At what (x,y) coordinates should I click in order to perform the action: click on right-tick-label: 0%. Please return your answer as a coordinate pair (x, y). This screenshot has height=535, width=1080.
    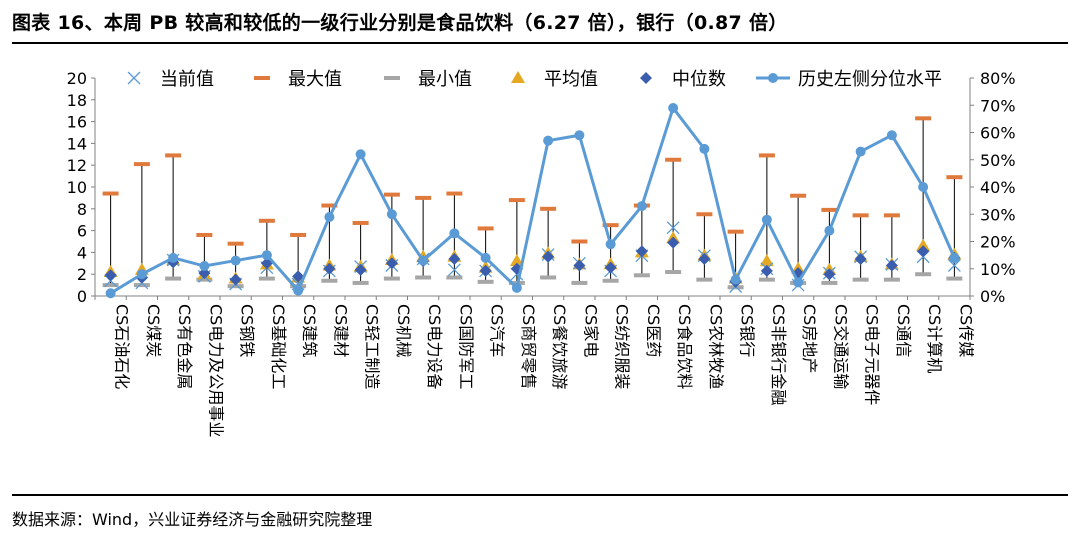
    Looking at the image, I should click on (992, 296).